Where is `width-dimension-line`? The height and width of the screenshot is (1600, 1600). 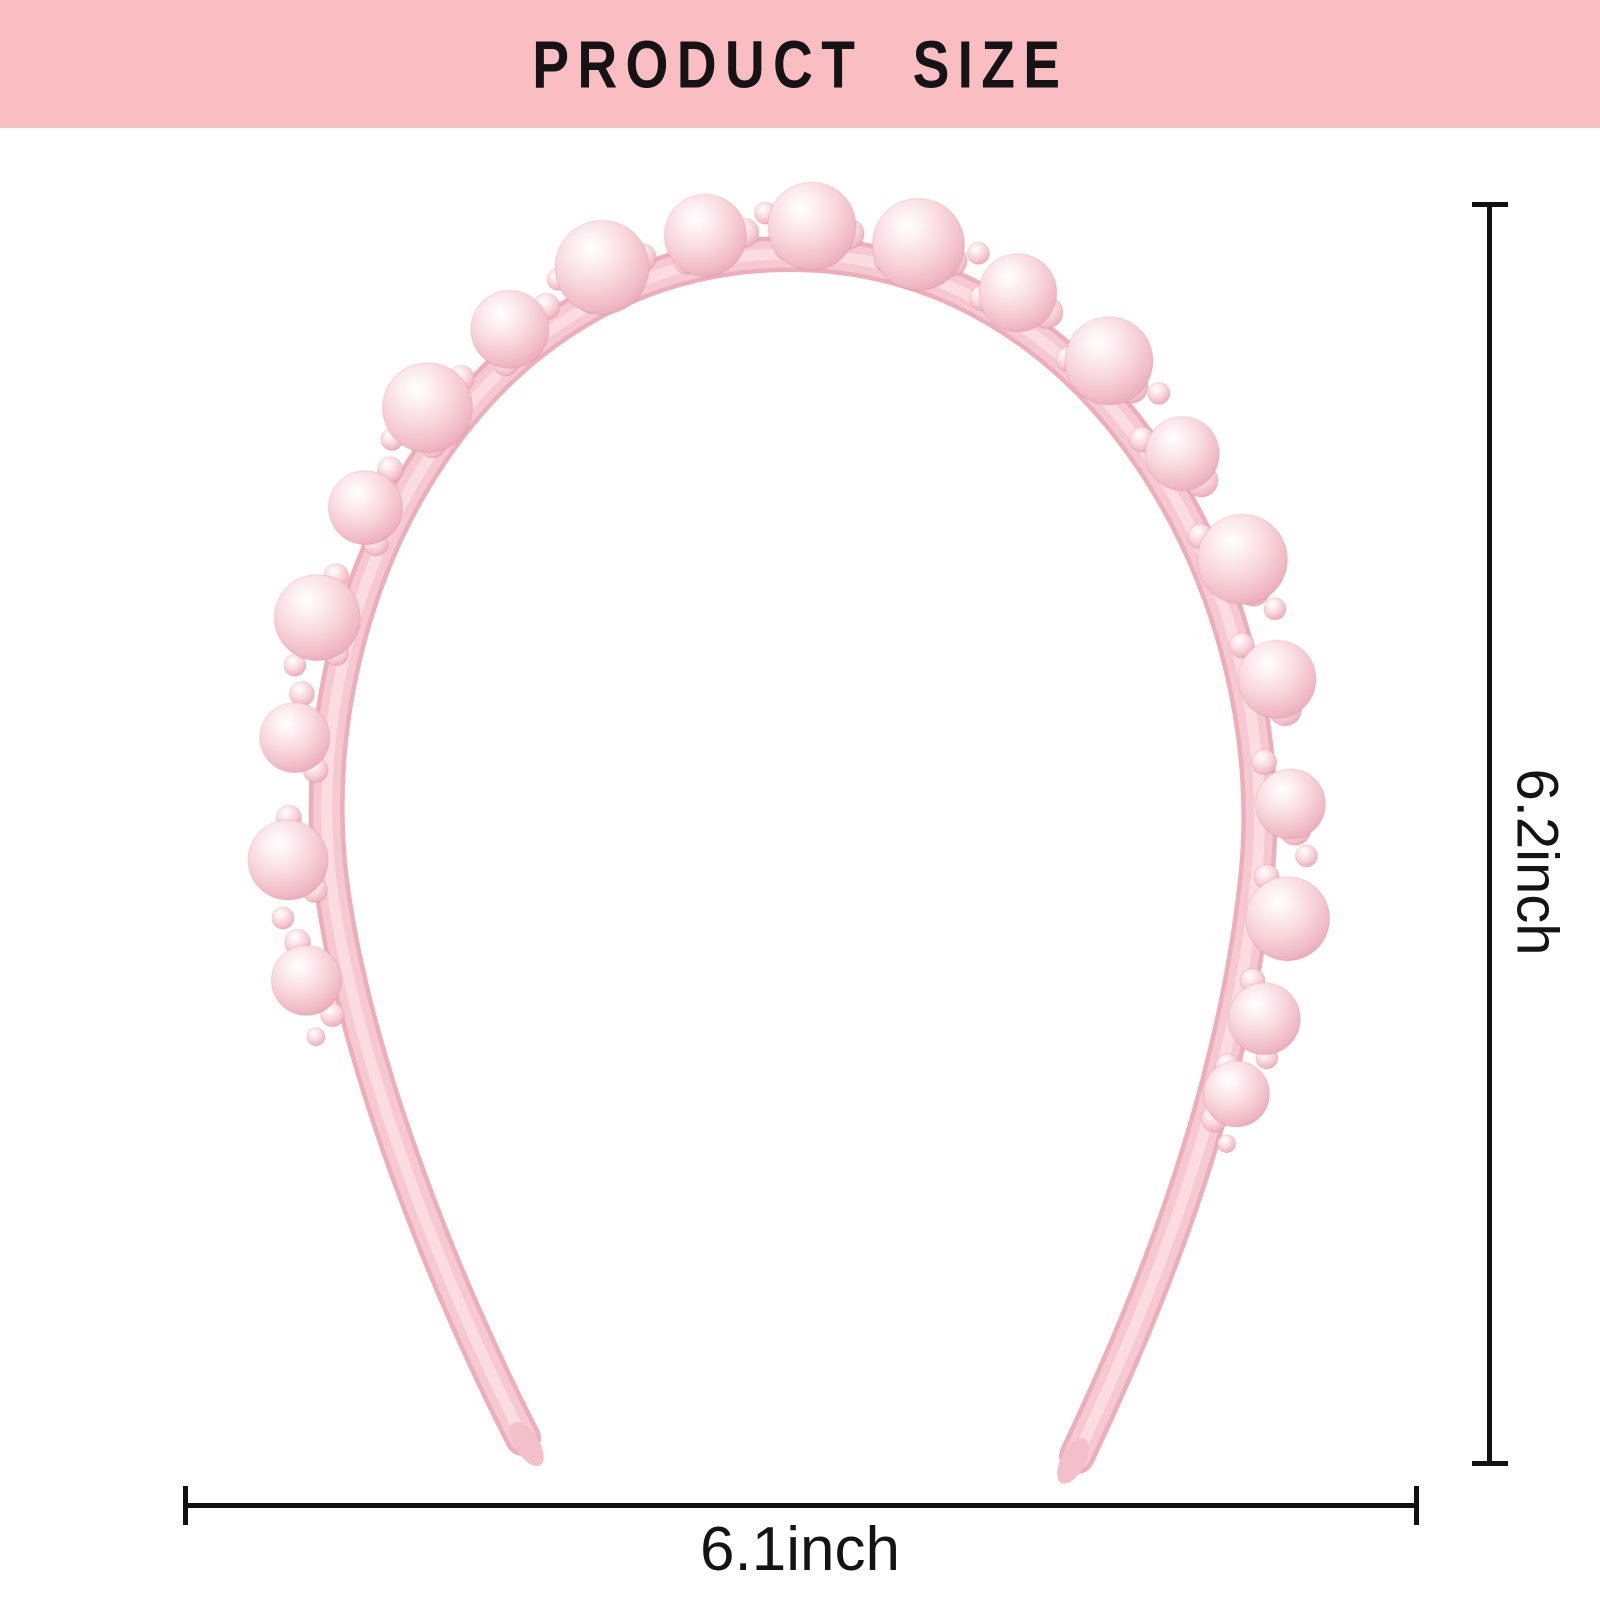
width-dimension-line is located at coordinates (801, 1505).